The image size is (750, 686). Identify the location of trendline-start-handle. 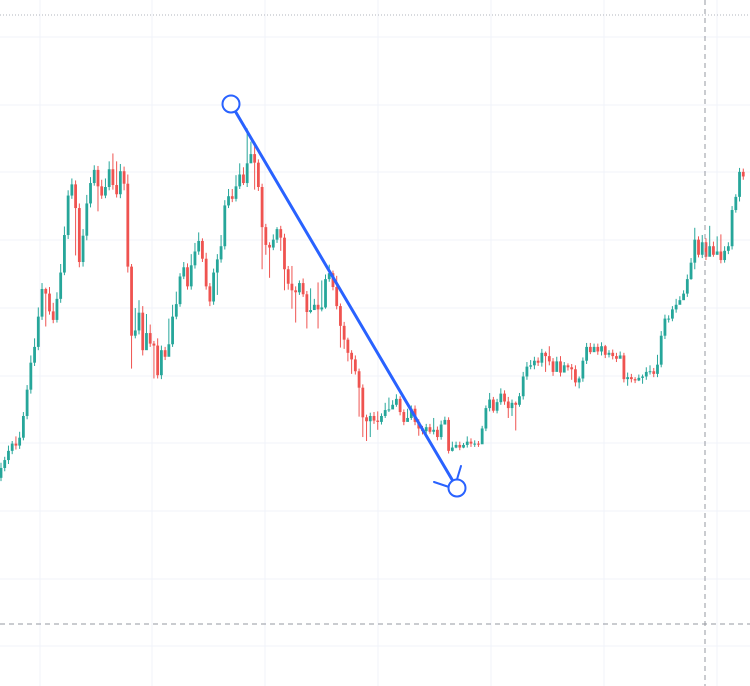
(231, 104).